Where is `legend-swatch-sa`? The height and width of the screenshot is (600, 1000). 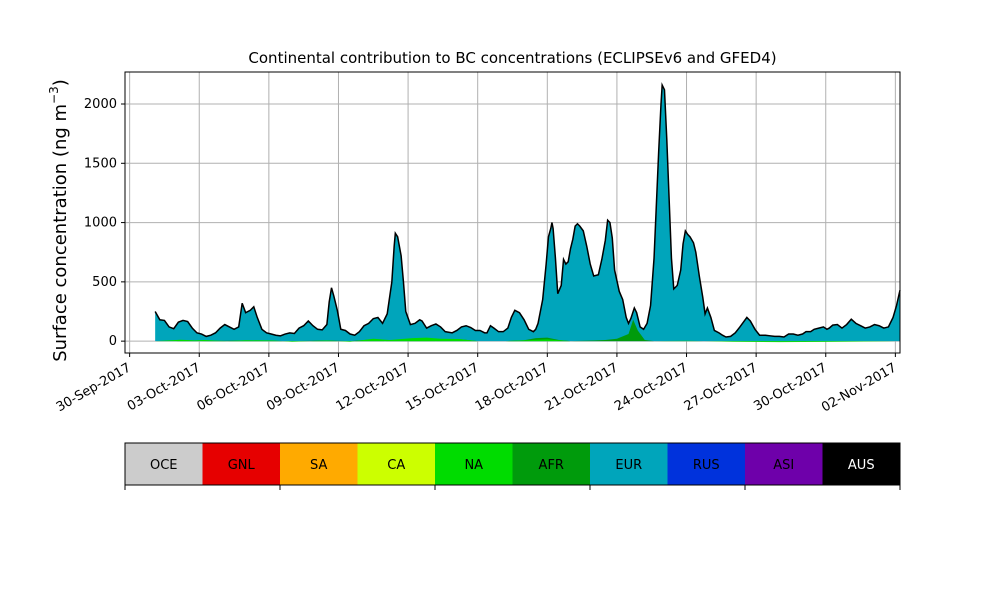
legend-swatch-sa is located at coordinates (319, 464).